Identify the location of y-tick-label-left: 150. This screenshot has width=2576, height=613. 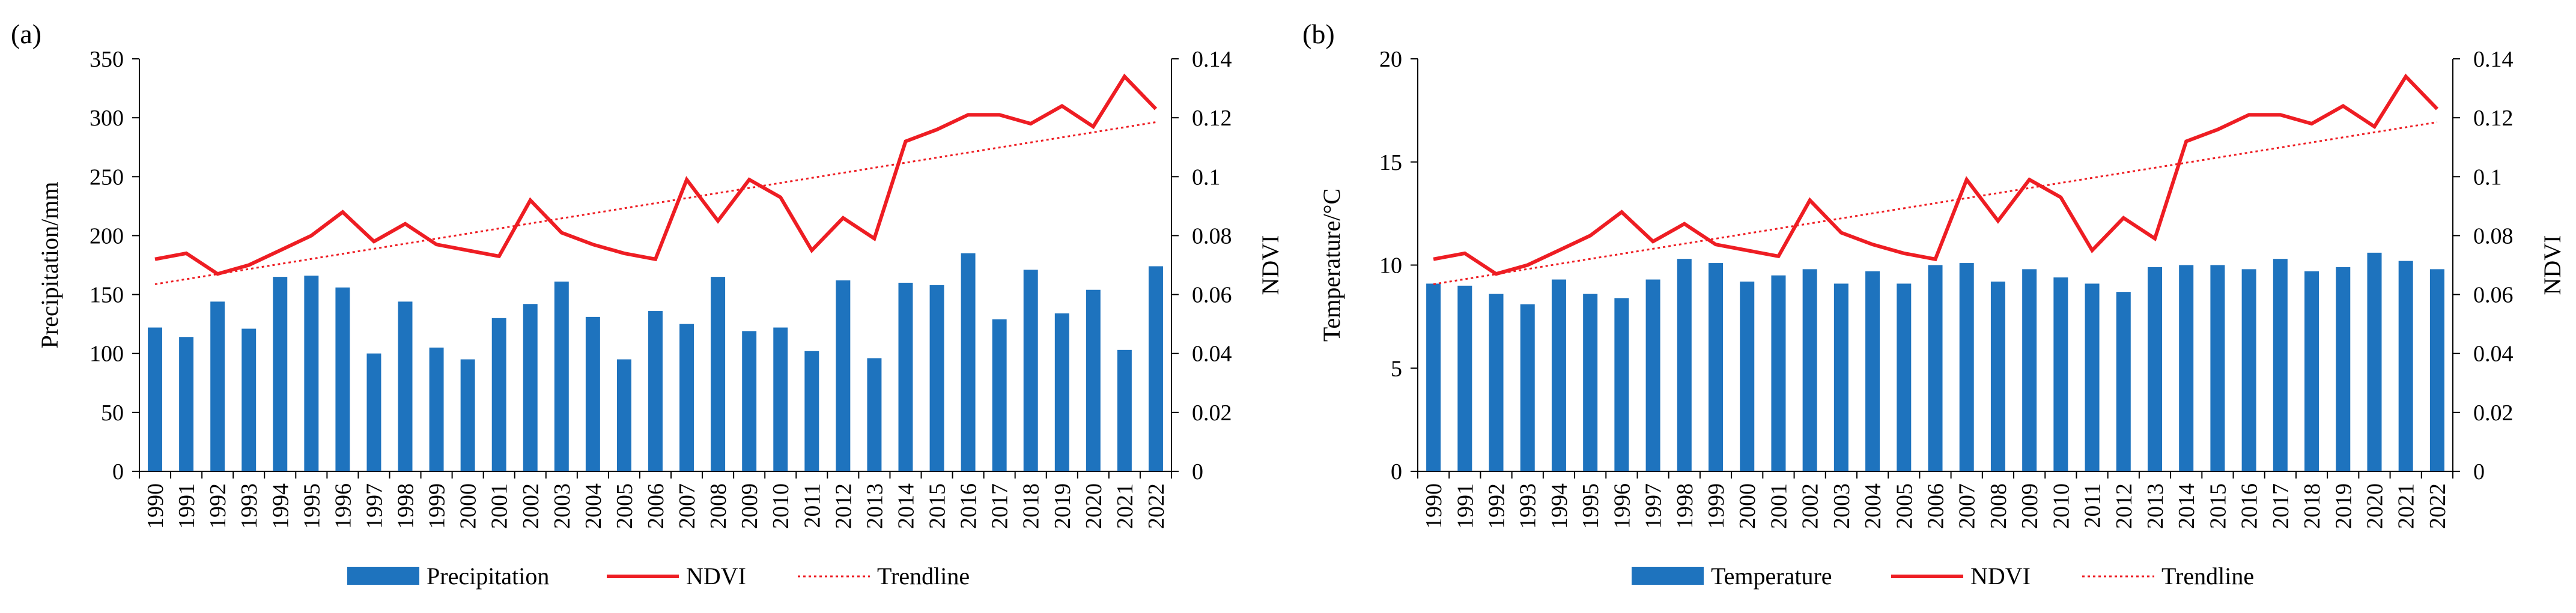
(107, 295).